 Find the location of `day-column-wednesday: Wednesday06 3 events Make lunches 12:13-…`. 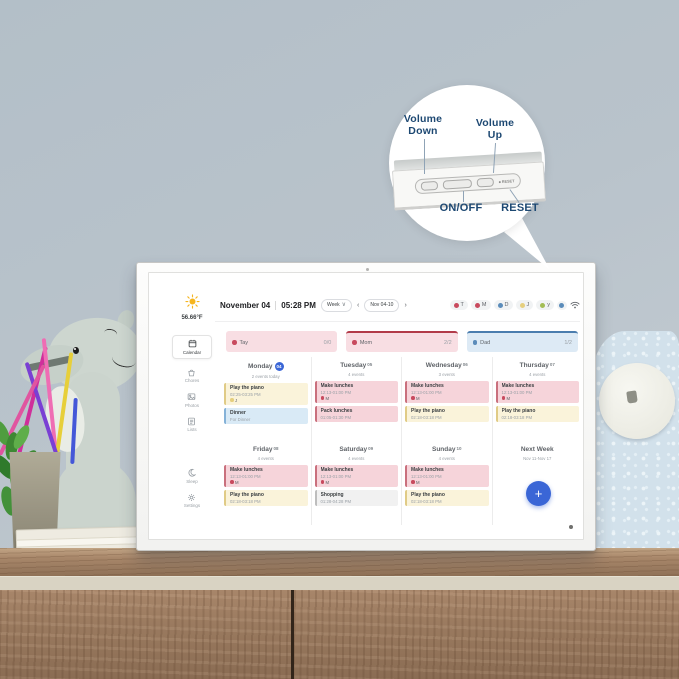

day-column-wednesday: Wednesday06 3 events Make lunches 12:13-… is located at coordinates (447, 399).